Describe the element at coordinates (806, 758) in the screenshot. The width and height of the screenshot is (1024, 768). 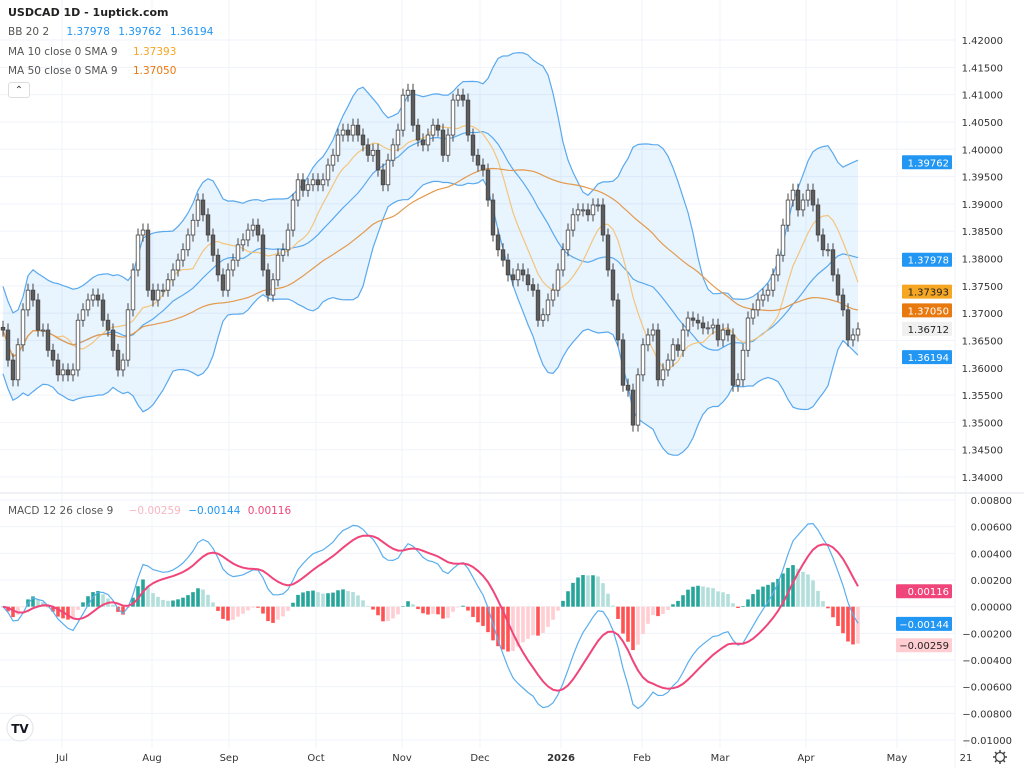
I see `time-axis-label: Apr` at that location.